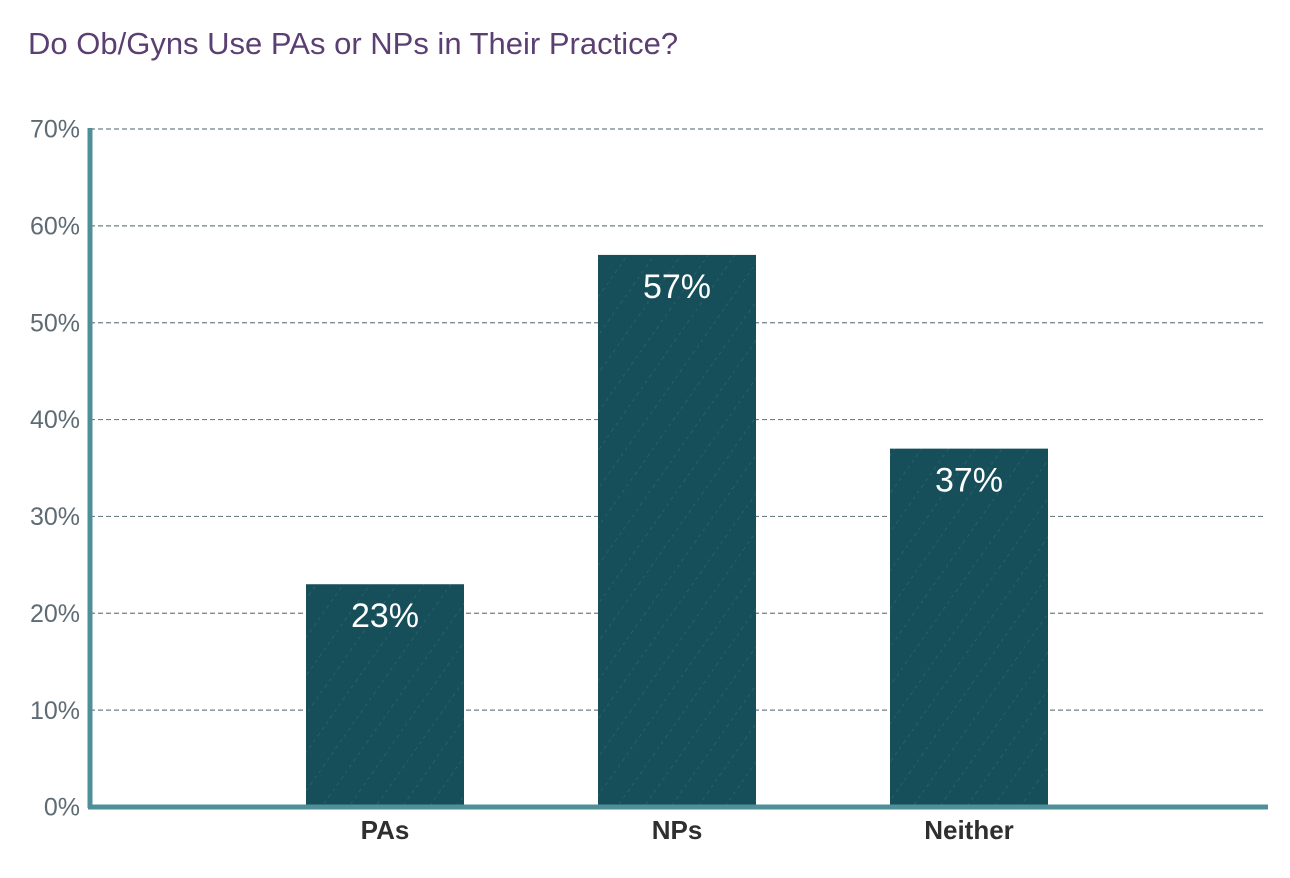 The height and width of the screenshot is (878, 1290). Describe the element at coordinates (677, 287) in the screenshot. I see `value-label: 57%` at that location.